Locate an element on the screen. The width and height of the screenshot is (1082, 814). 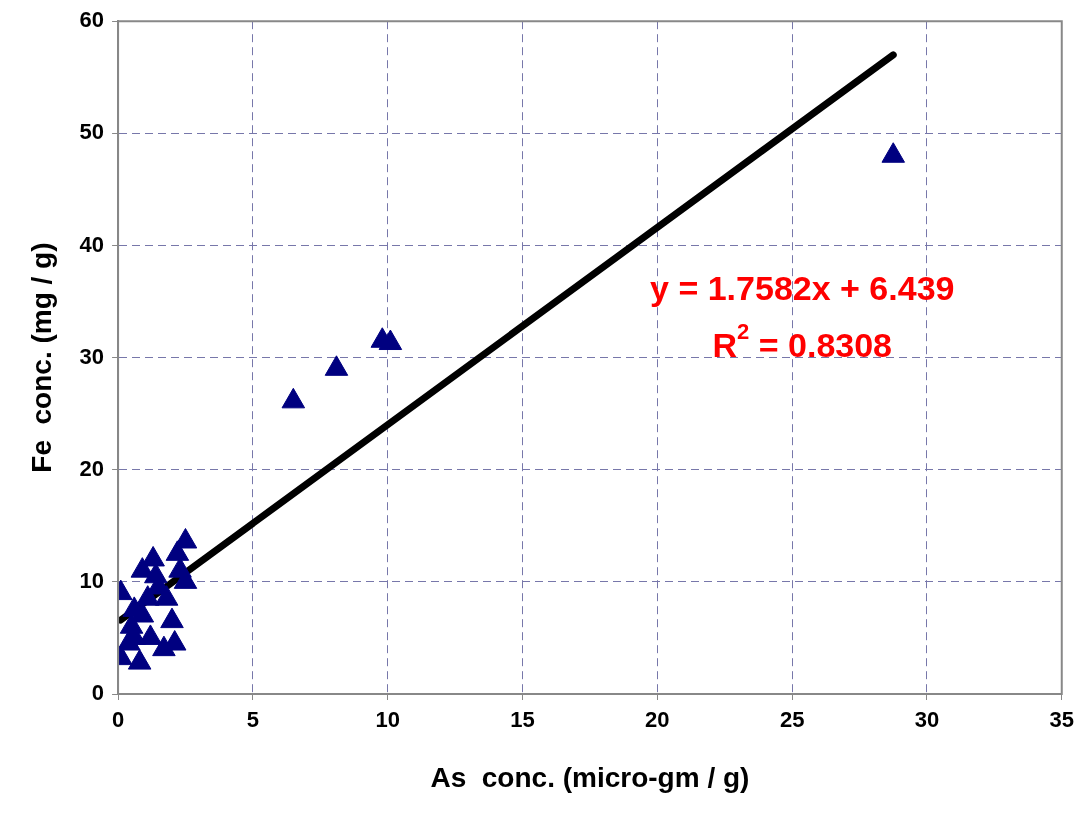
y-tick-label: 10 is located at coordinates (92, 580).